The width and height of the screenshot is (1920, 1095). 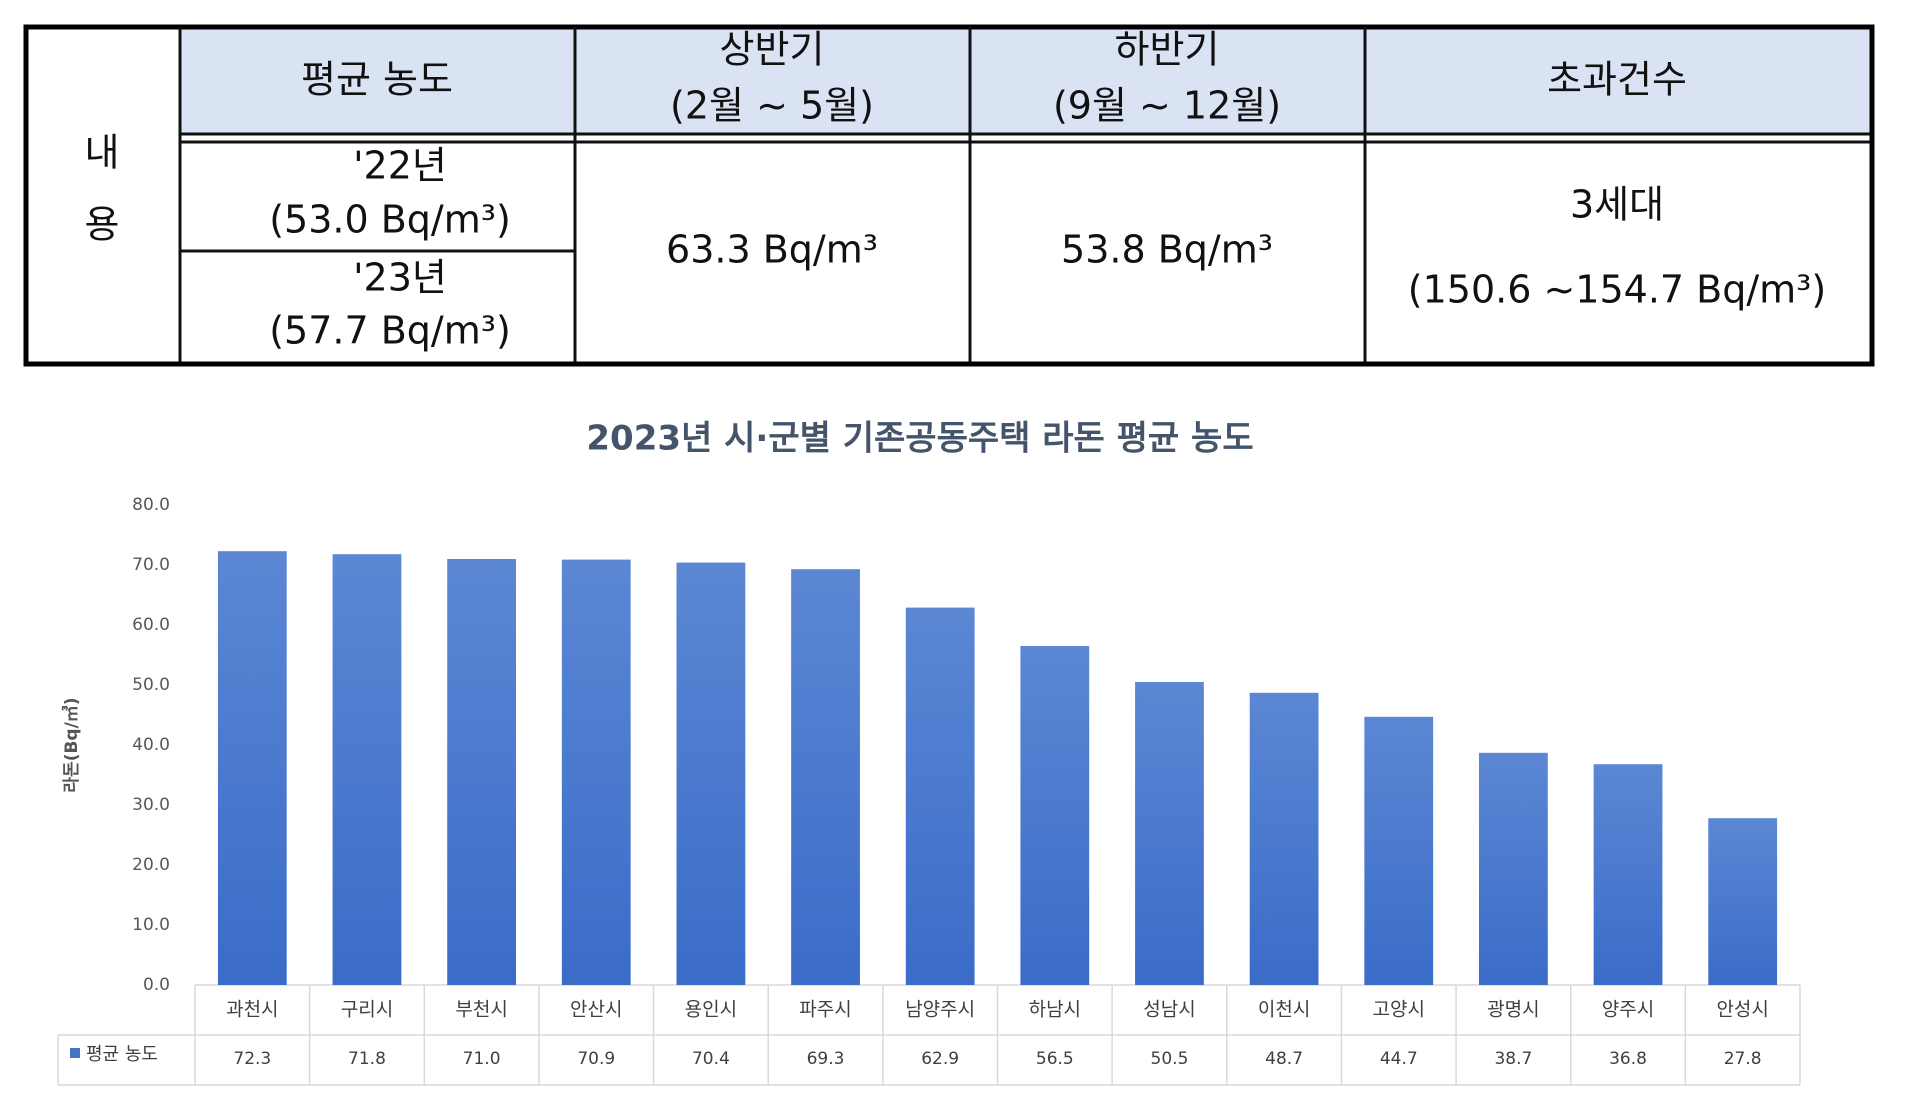 What do you see at coordinates (400, 278) in the screenshot?
I see `cell: '23년` at bounding box center [400, 278].